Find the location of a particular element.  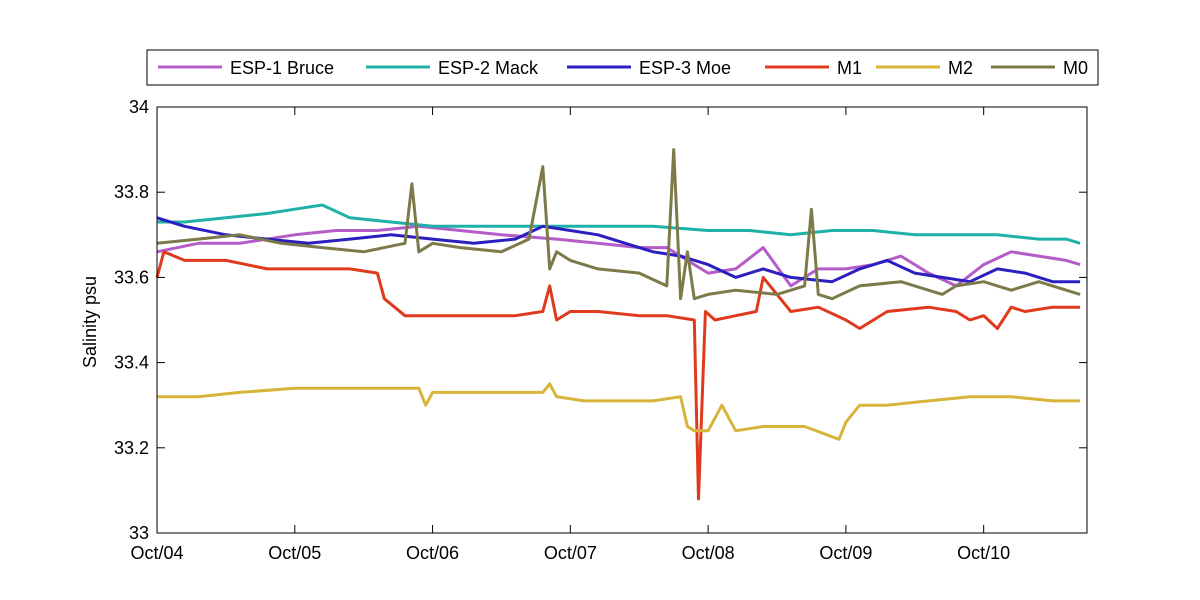

x-tick-label: Oct/08 is located at coordinates (708, 553).